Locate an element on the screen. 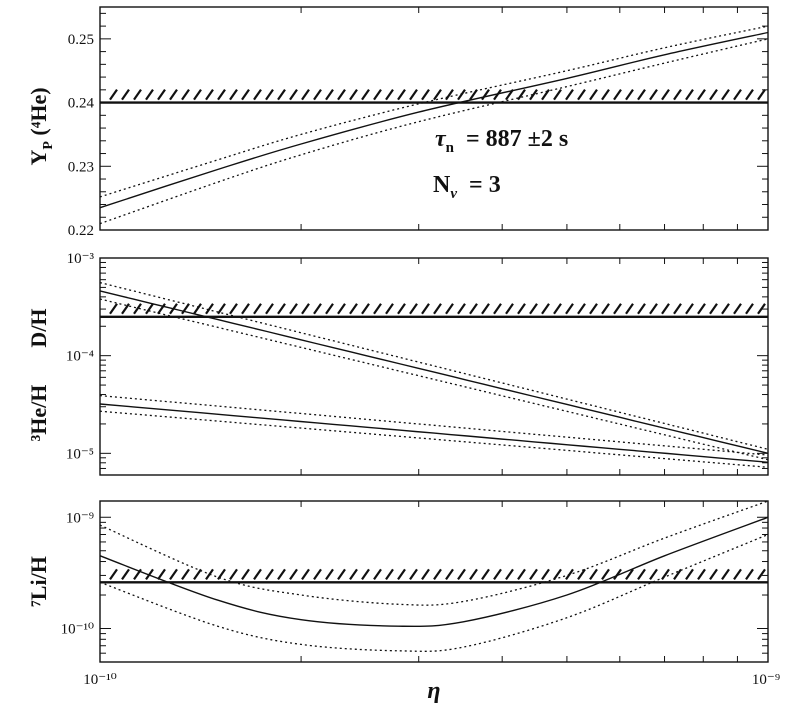 The width and height of the screenshot is (790, 704). y-tick-label: 0.22 is located at coordinates (81, 231).